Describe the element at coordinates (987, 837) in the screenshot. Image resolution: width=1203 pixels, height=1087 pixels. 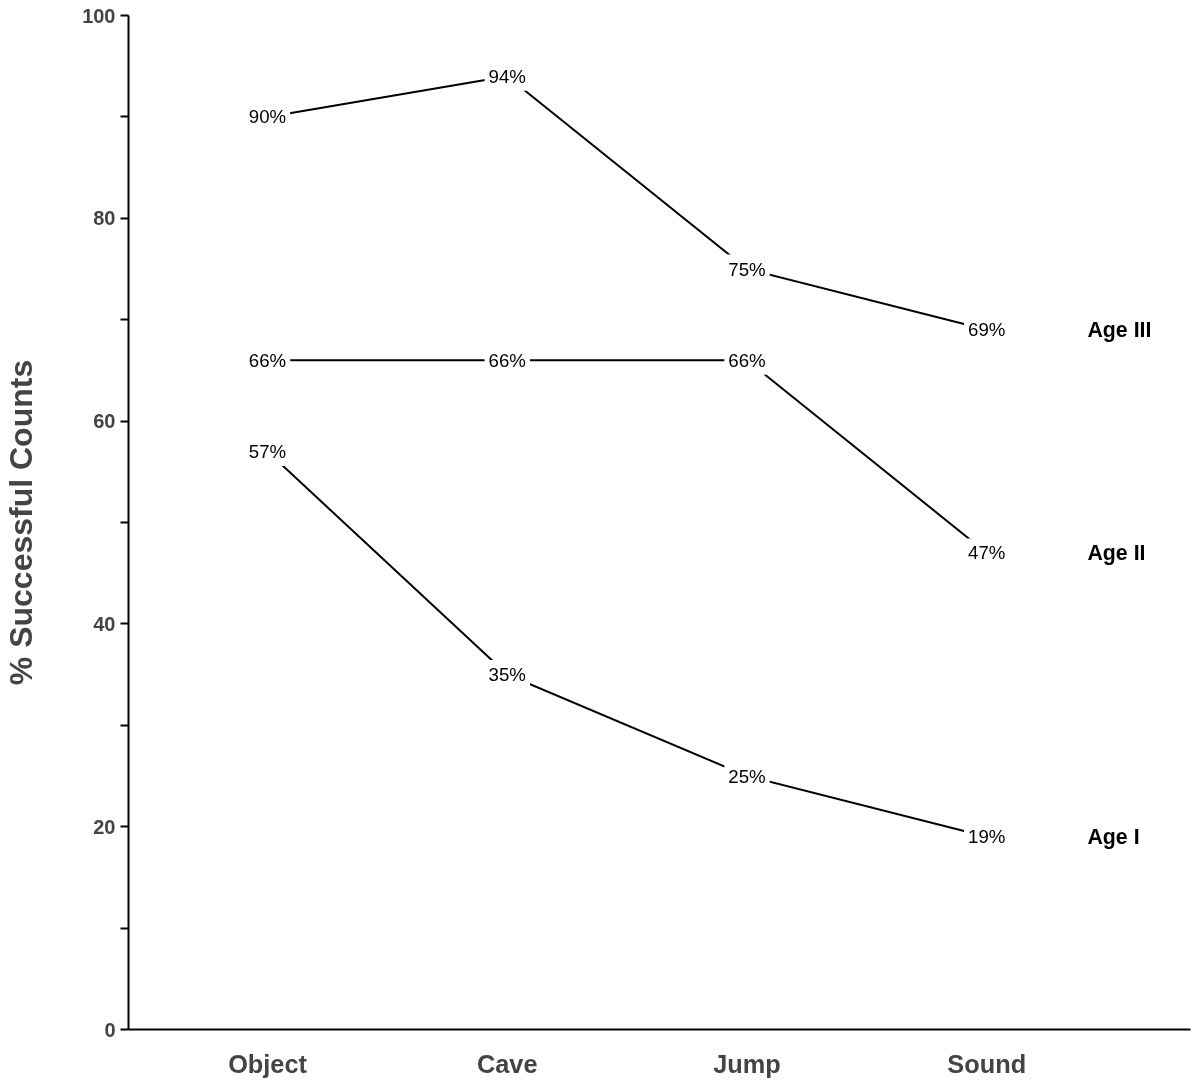
I see `data-label: 19%` at that location.